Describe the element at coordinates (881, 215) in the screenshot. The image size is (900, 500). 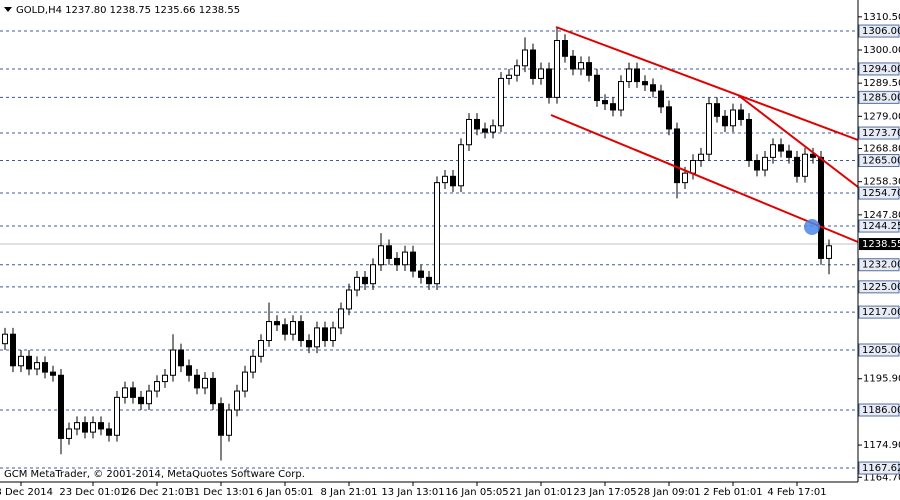
I see `y-tick-label: 1247.80` at that location.